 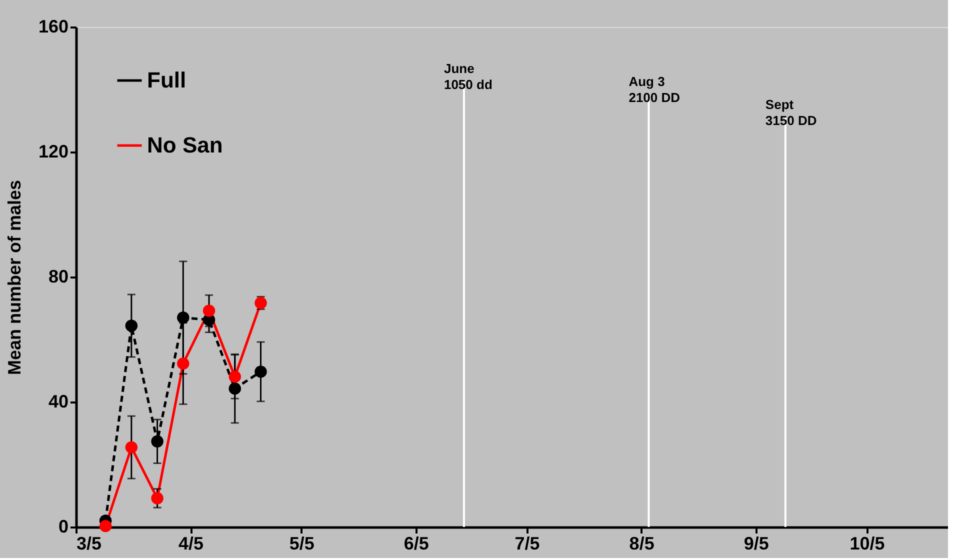 What do you see at coordinates (301, 544) in the screenshot?
I see `x-tick-label: 5/5` at bounding box center [301, 544].